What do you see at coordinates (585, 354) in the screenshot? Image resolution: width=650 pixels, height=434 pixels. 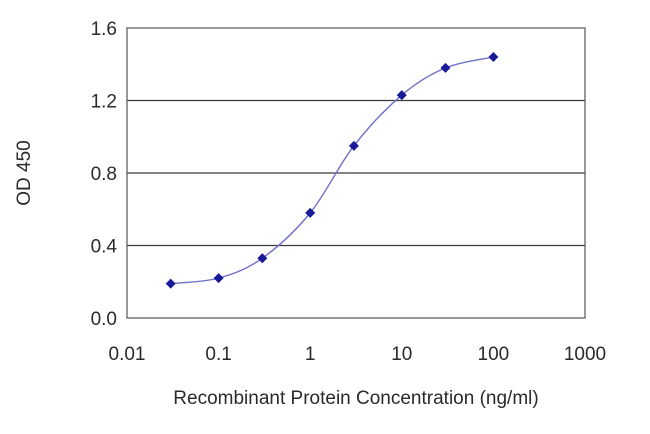 I see `x-tick-label: 1000` at bounding box center [585, 354].